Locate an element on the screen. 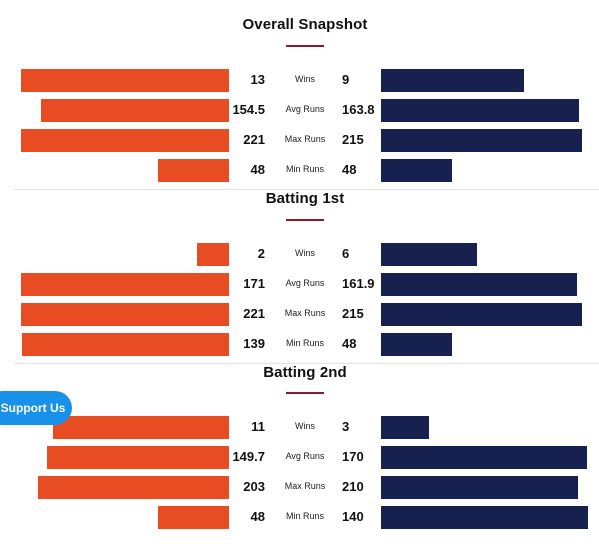 The width and height of the screenshot is (599, 546). stat-row: 2 Wins 6 is located at coordinates (299, 254).